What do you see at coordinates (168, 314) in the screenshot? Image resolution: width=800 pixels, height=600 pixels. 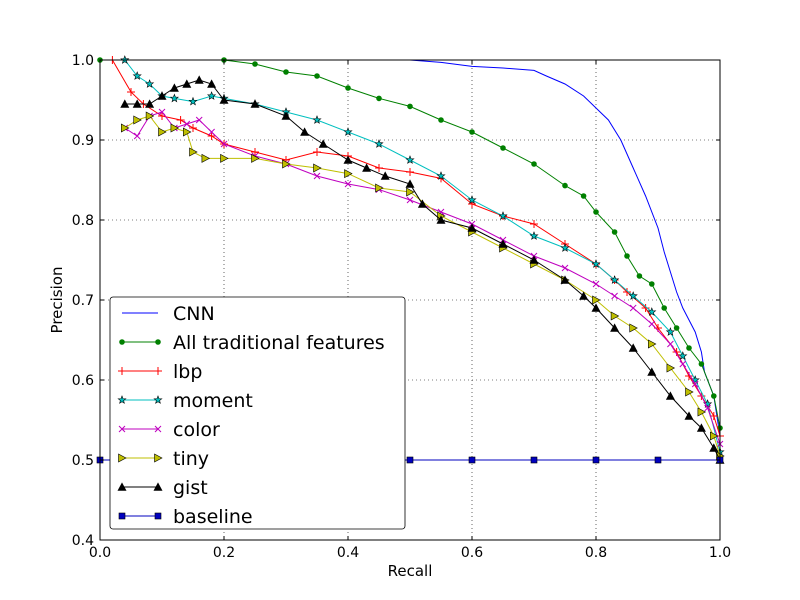 I see `legend-item: CNN` at bounding box center [168, 314].